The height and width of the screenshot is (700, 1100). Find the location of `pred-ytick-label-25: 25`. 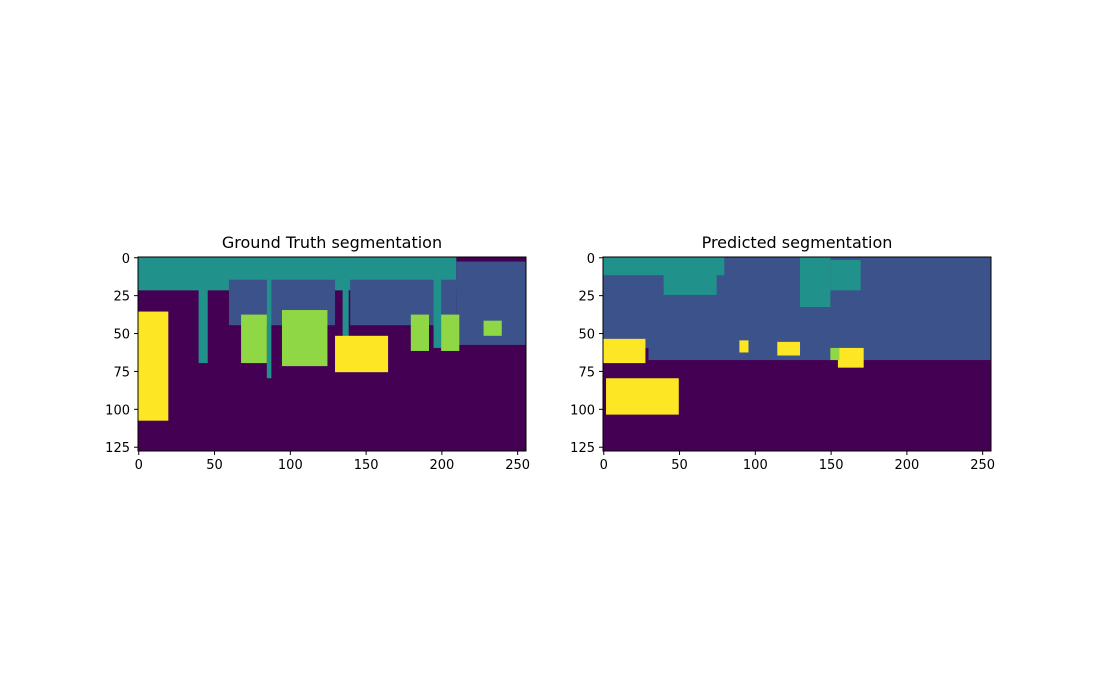

pred-ytick-label-25: 25 is located at coordinates (586, 297).